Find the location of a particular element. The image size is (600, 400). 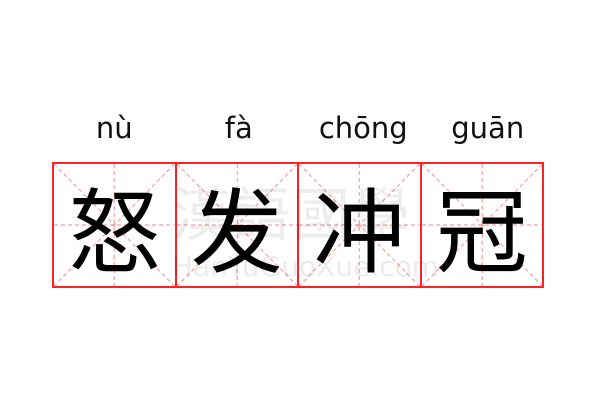

character-1: 怒 is located at coordinates (114, 233).